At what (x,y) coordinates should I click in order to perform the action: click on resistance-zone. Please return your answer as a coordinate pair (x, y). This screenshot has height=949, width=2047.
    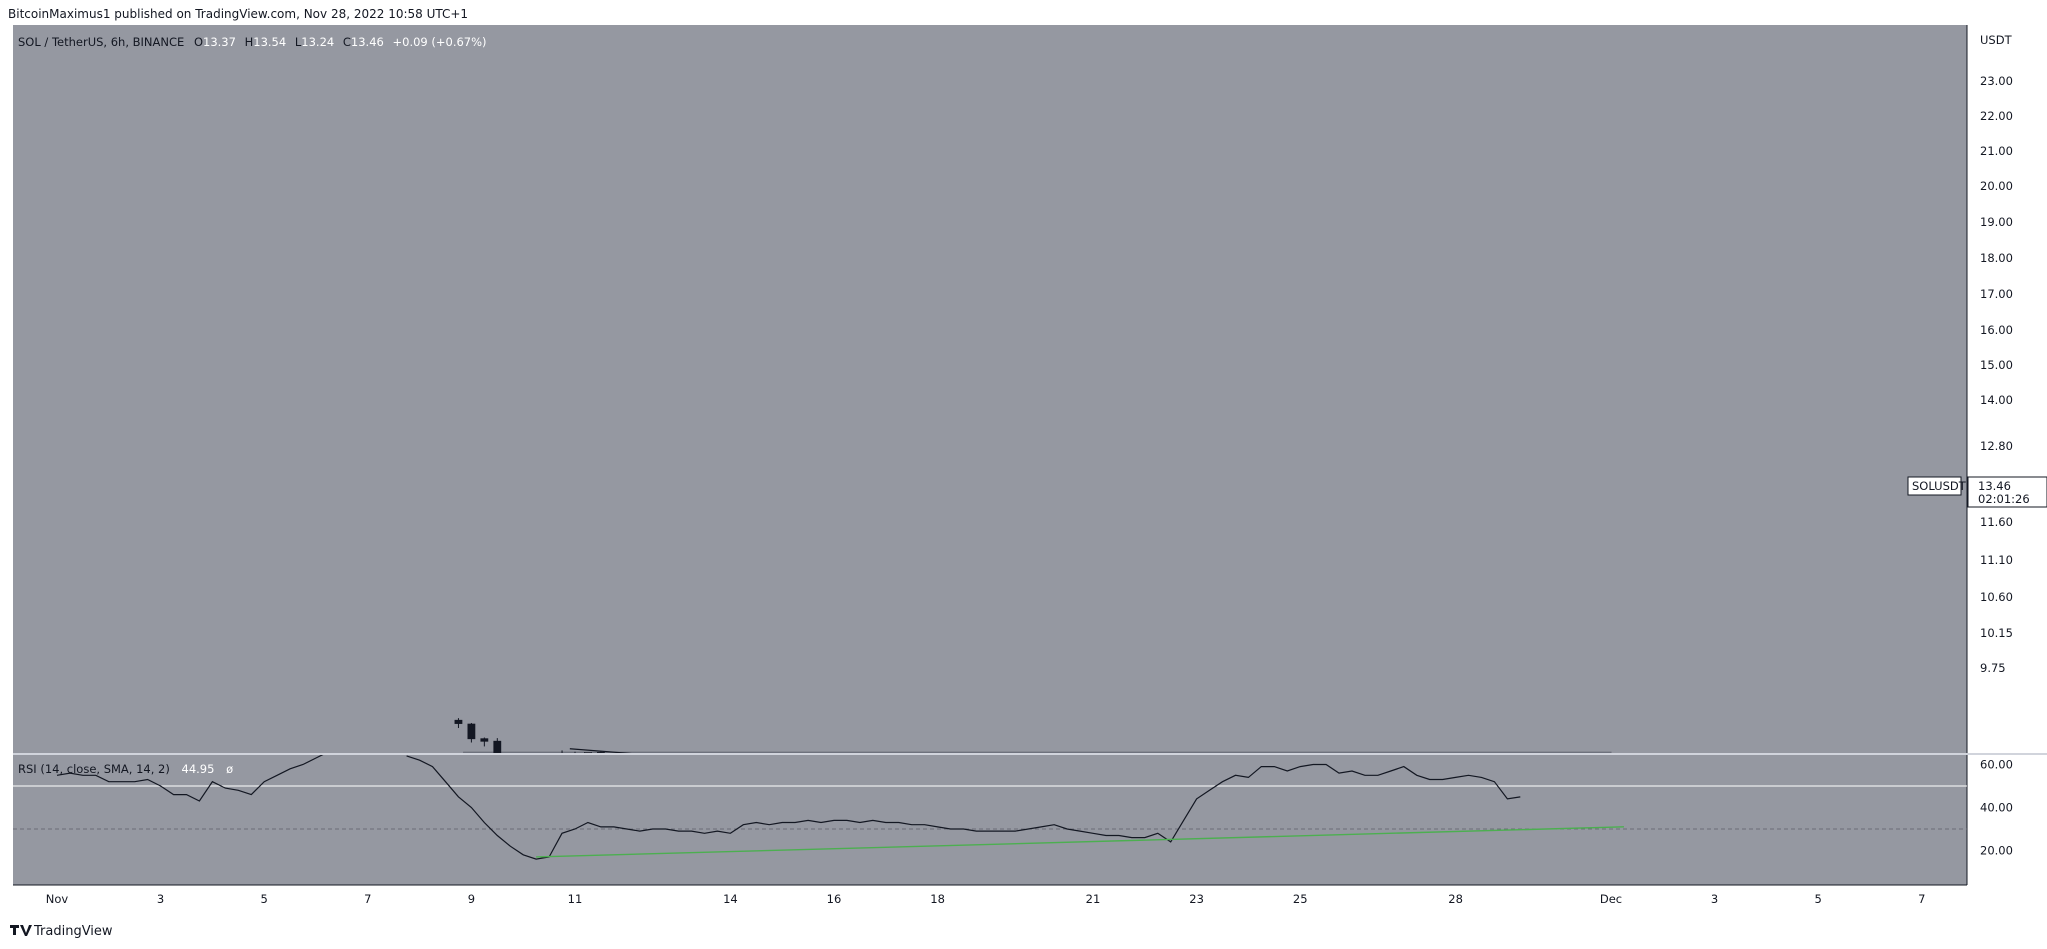
    Looking at the image, I should click on (1037, 752).